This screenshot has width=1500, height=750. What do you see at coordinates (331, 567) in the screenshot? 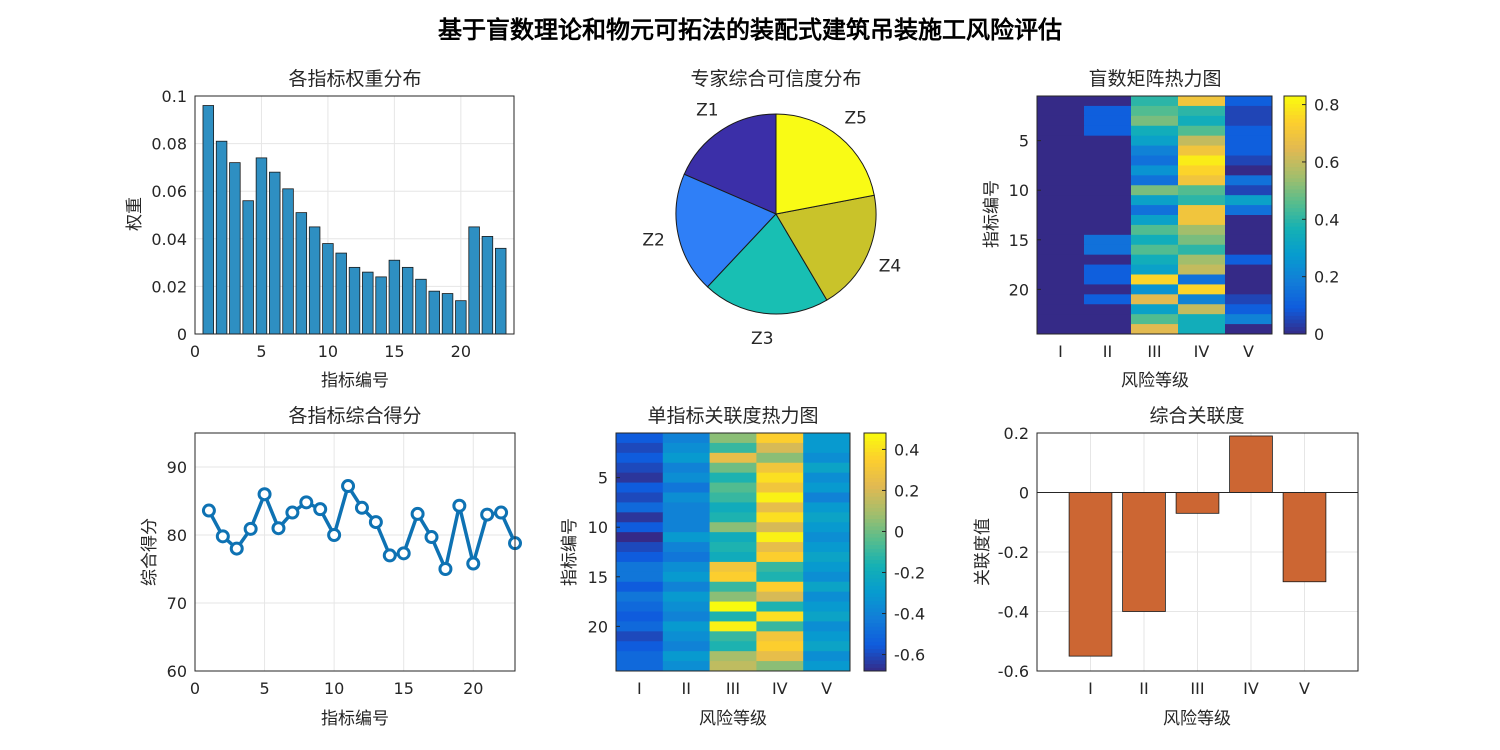
I see `scores-line-chart: 各指标综合得分 指标编号 综合得分 0 5 10 15 20 60 70 80 90` at bounding box center [331, 567].